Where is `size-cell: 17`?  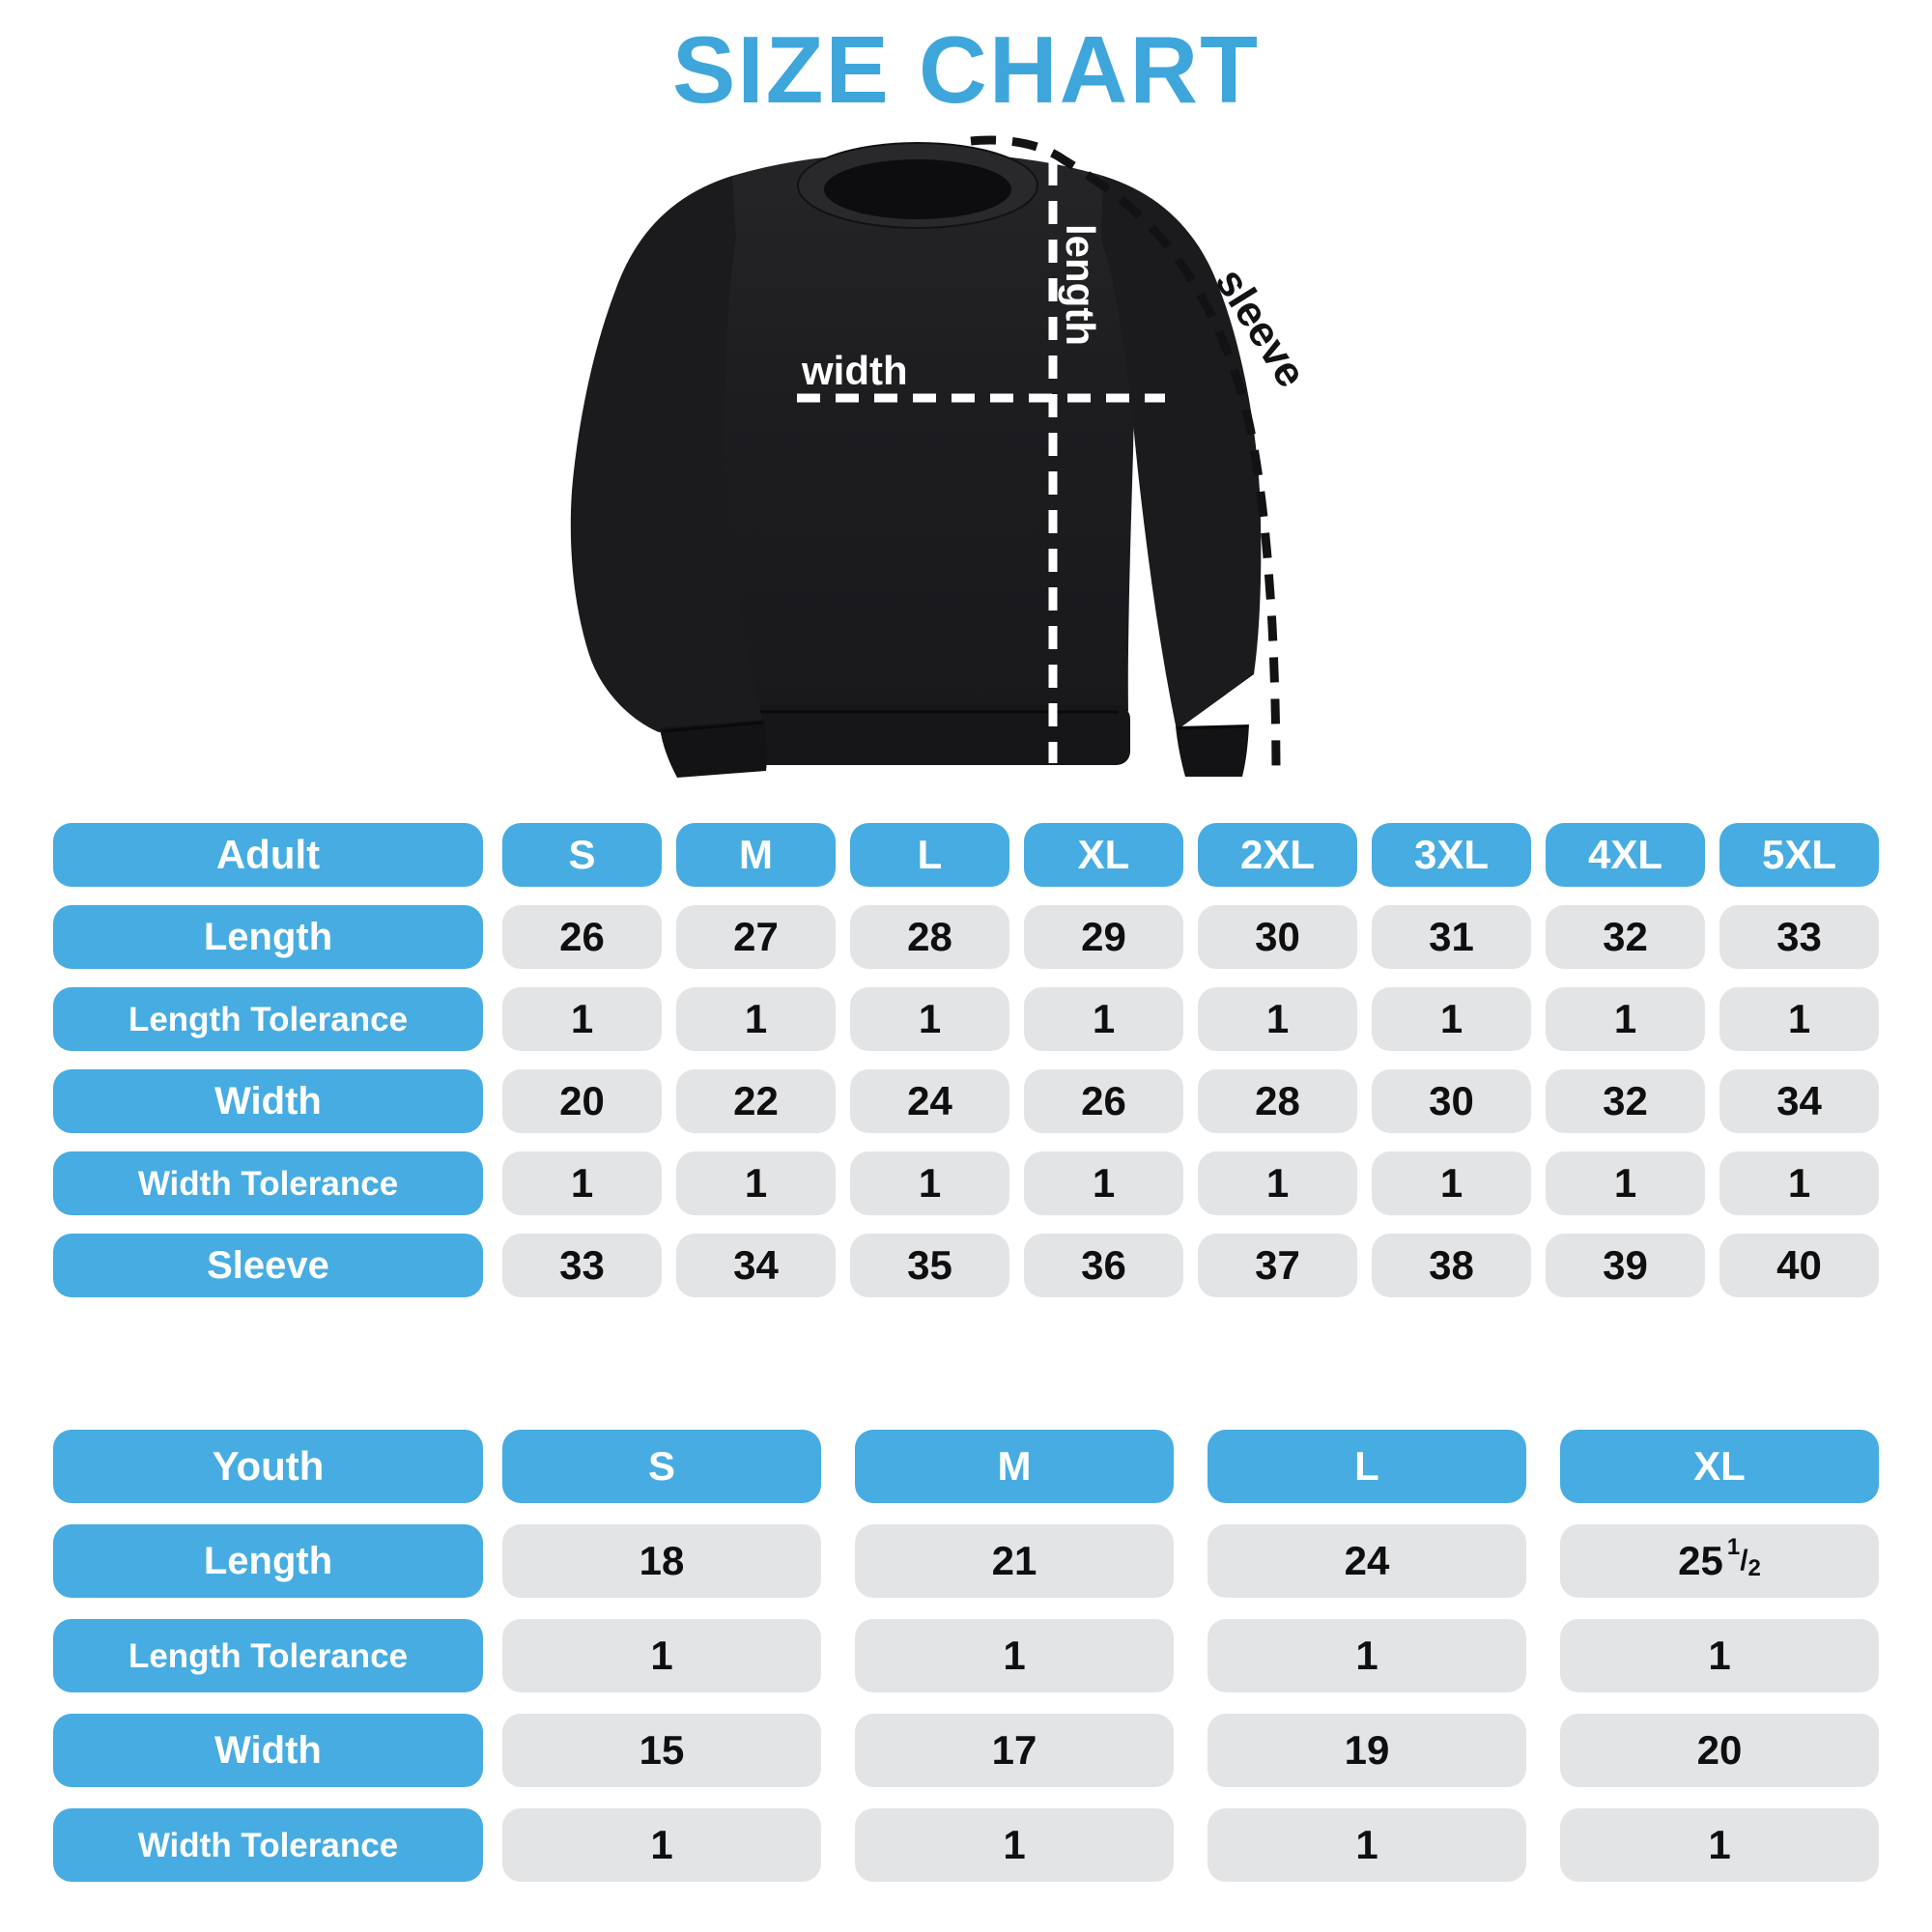
size-cell: 17 is located at coordinates (1014, 1750).